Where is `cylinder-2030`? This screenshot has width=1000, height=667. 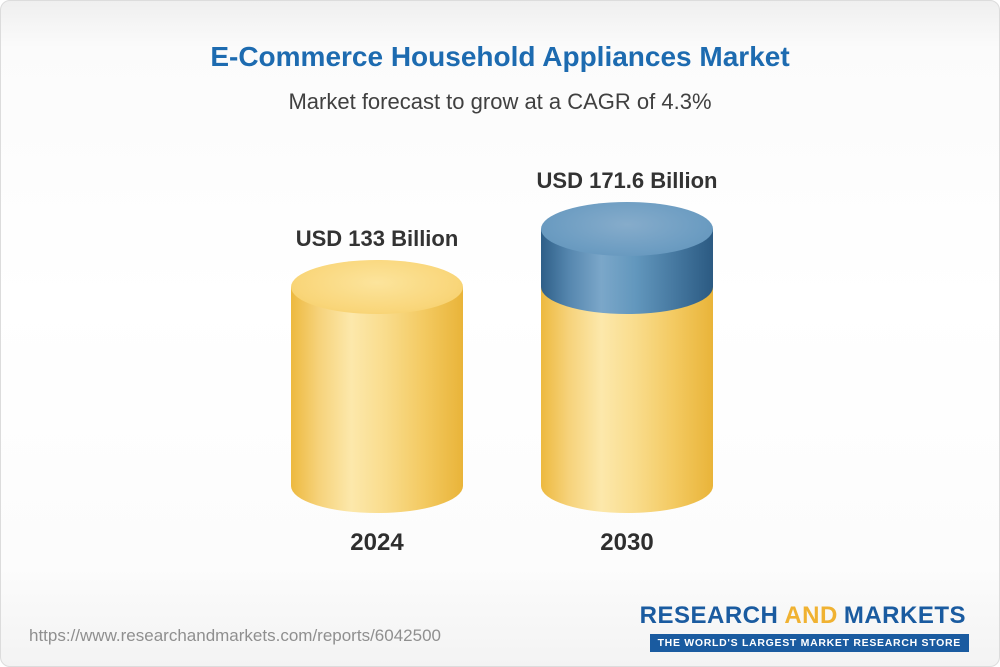
cylinder-2030 is located at coordinates (627, 357).